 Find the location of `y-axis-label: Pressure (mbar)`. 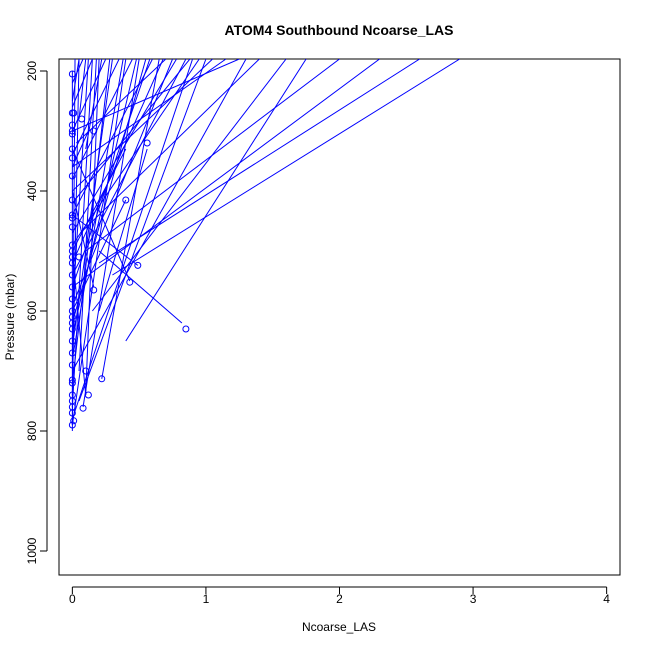

y-axis-label: Pressure (mbar) is located at coordinates (10, 317).